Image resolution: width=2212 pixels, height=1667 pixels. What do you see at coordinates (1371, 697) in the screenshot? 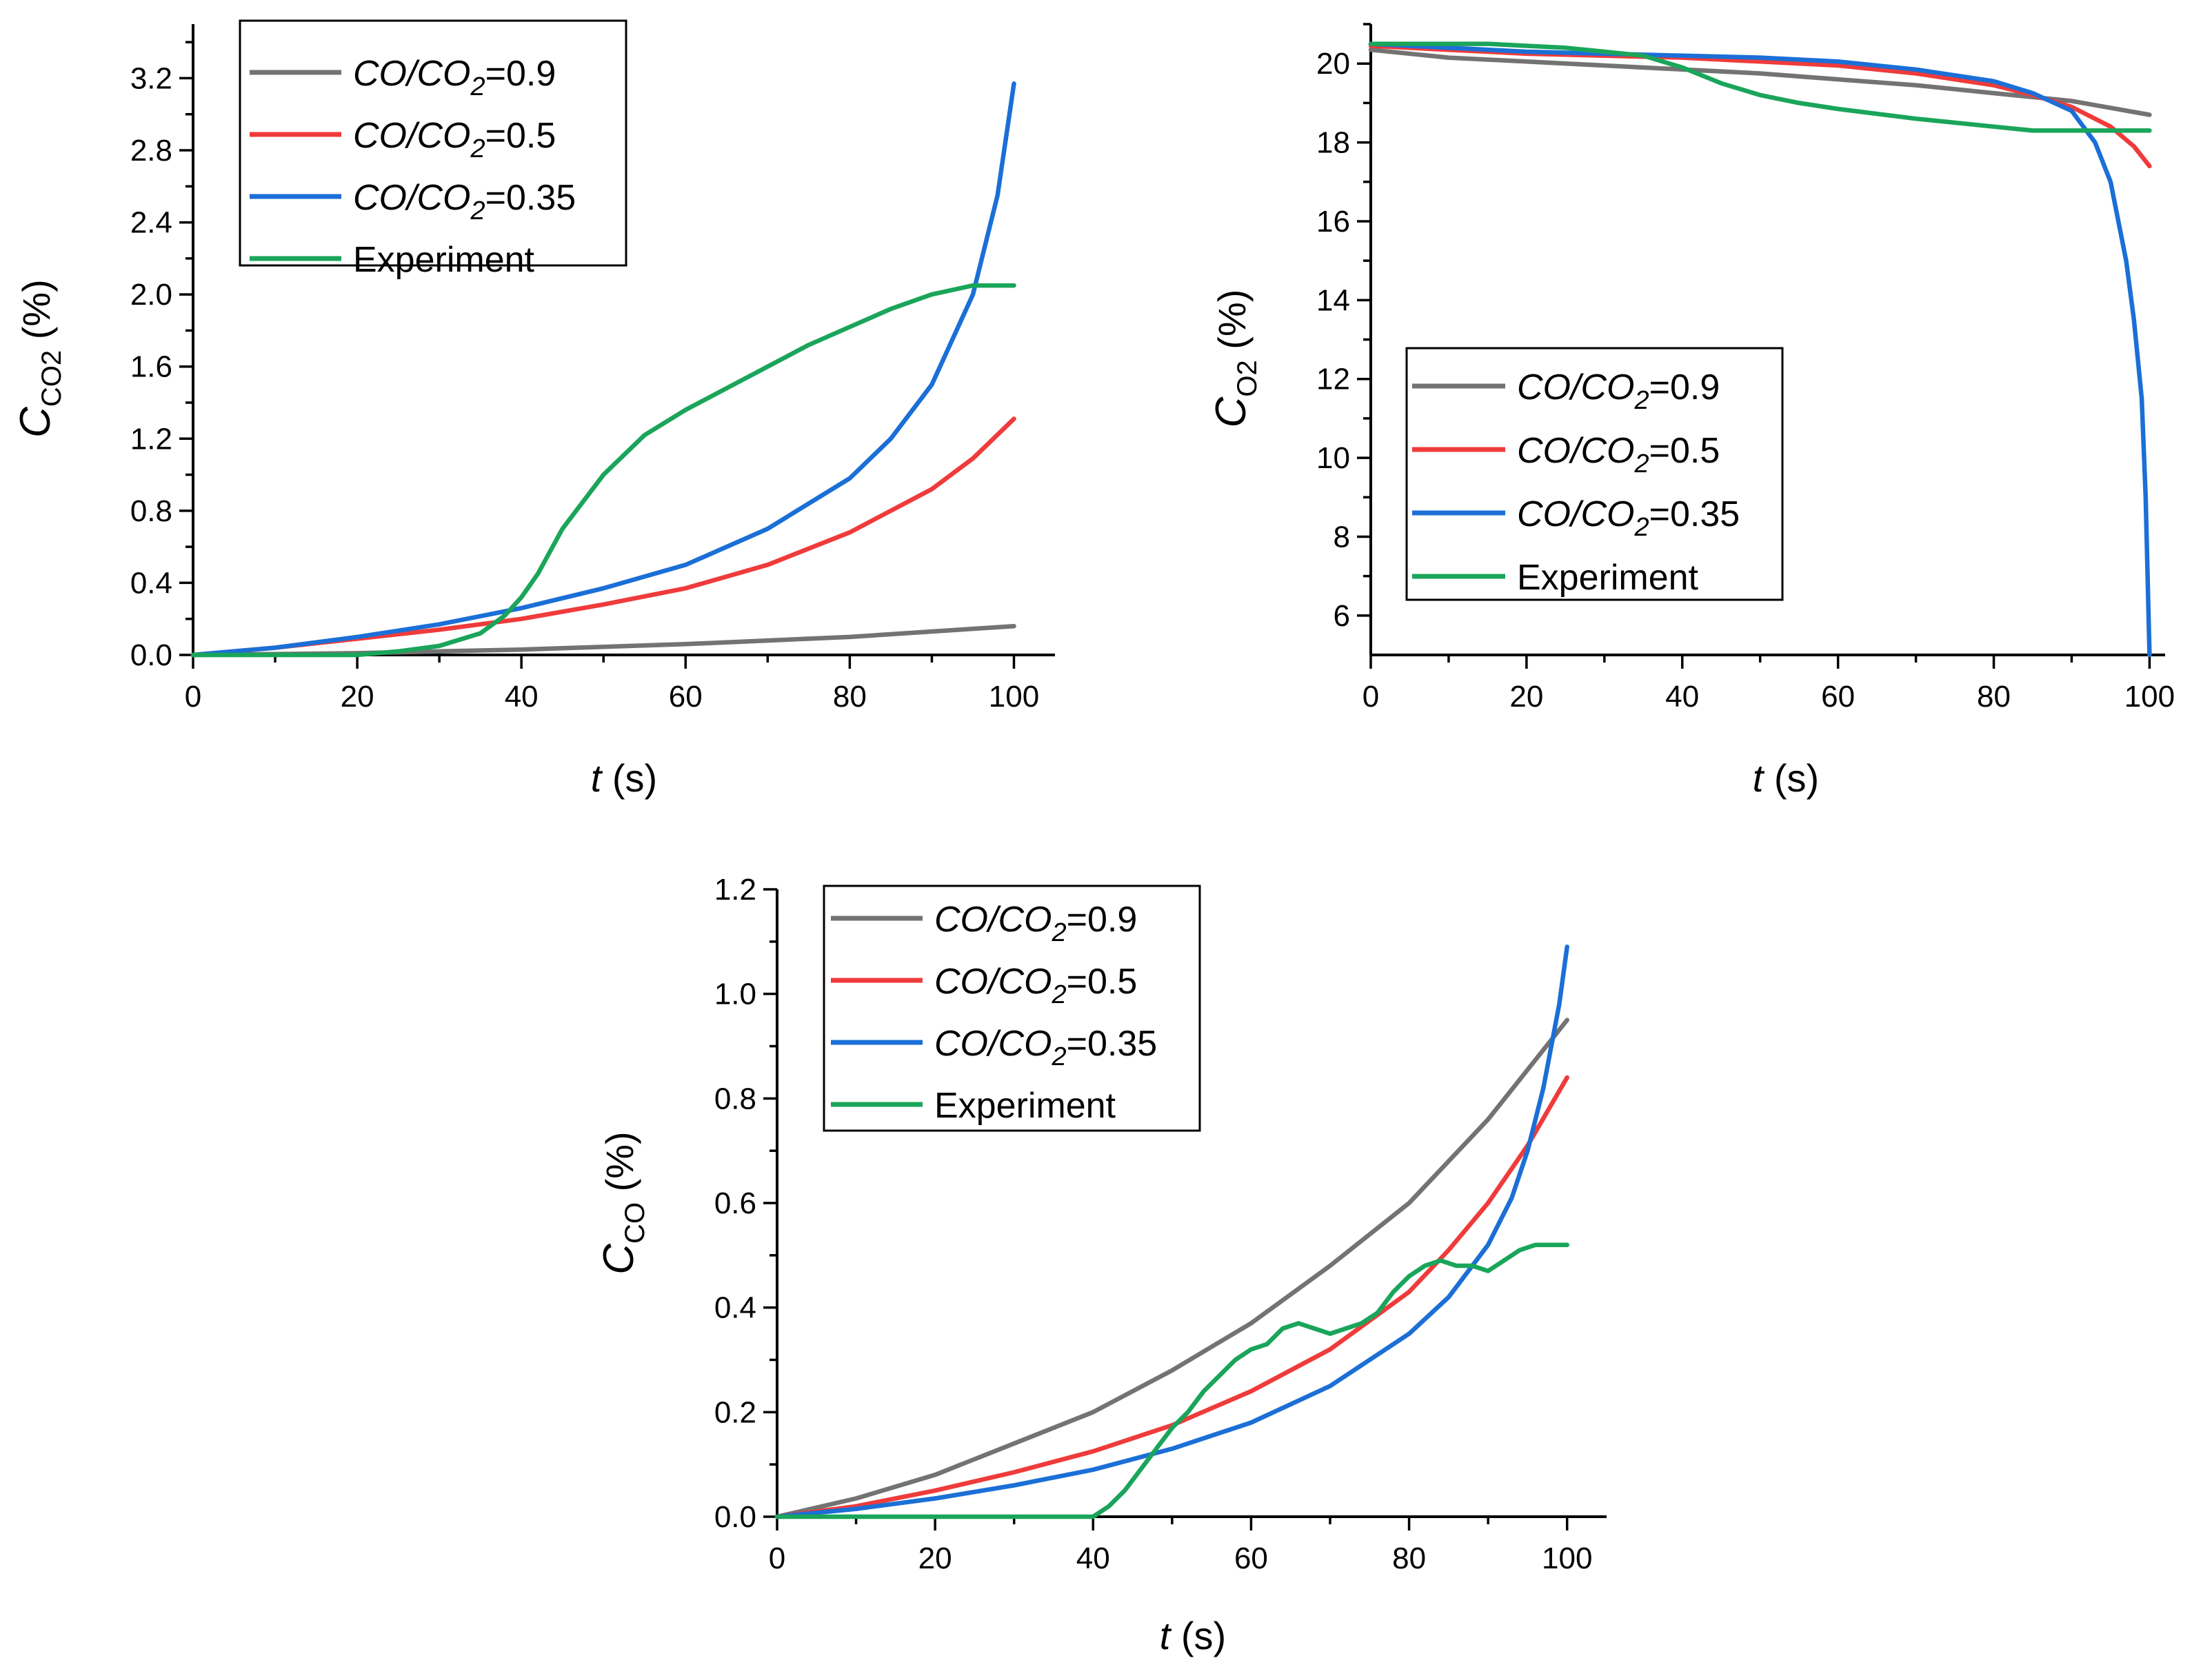
I see `o2-x-tick-label: 0` at bounding box center [1371, 697].